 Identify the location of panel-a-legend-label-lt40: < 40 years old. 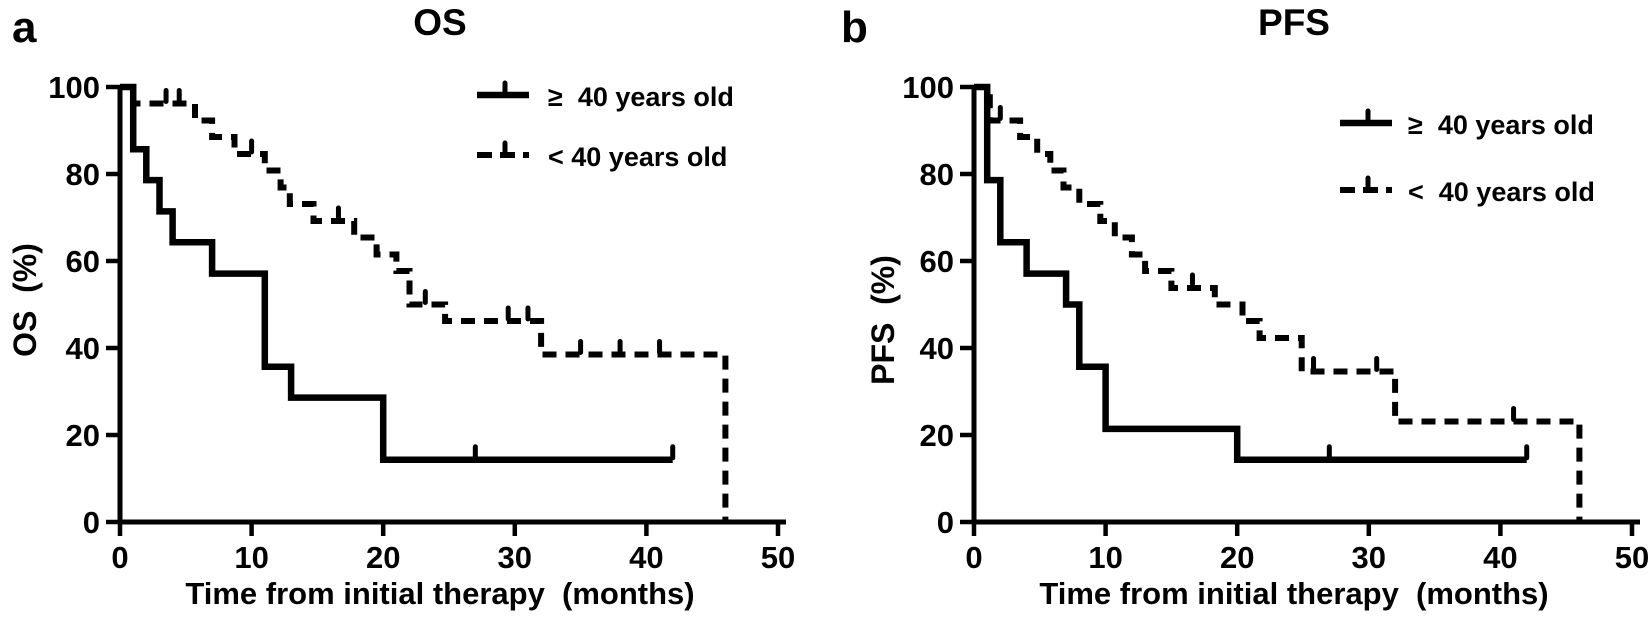
(638, 157).